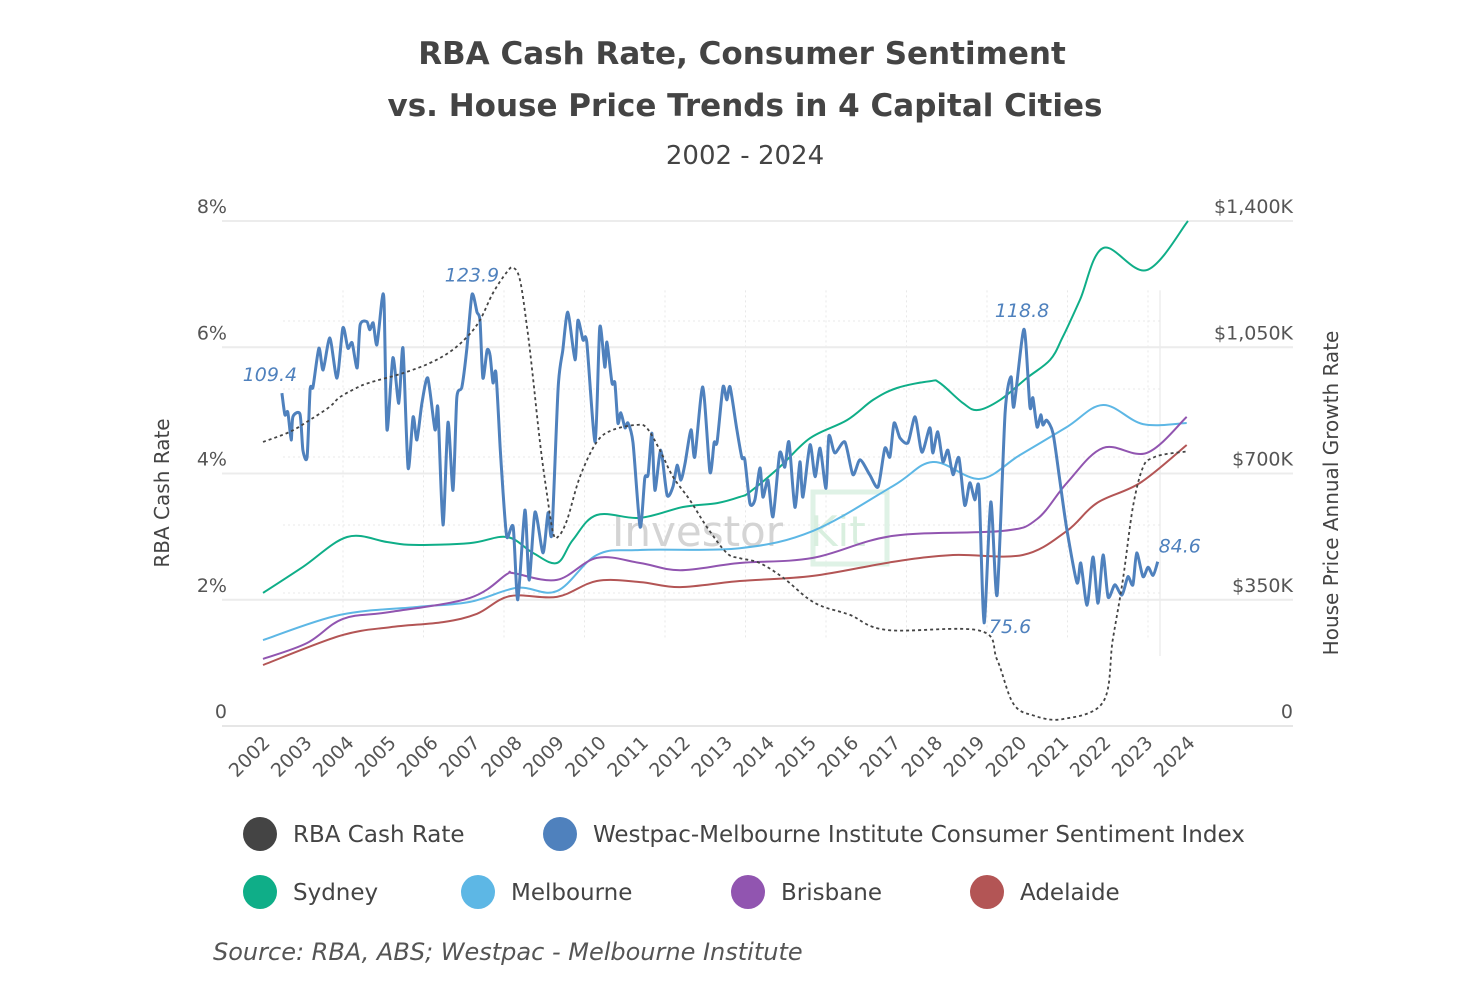 Image resolution: width=1481 pixels, height=1001 pixels. Describe the element at coordinates (270, 375) in the screenshot. I see `annotation-label: 109.4` at that location.